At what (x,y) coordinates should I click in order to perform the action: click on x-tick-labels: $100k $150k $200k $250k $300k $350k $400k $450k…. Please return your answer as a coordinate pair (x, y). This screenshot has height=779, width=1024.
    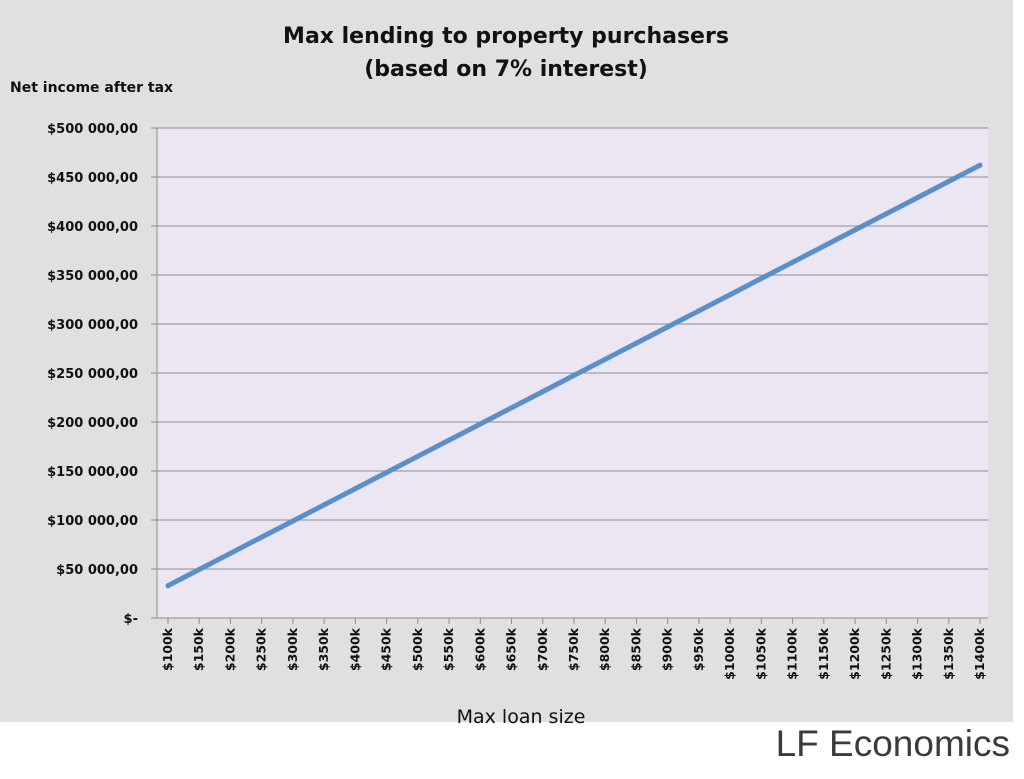
    Looking at the image, I should click on (573, 653).